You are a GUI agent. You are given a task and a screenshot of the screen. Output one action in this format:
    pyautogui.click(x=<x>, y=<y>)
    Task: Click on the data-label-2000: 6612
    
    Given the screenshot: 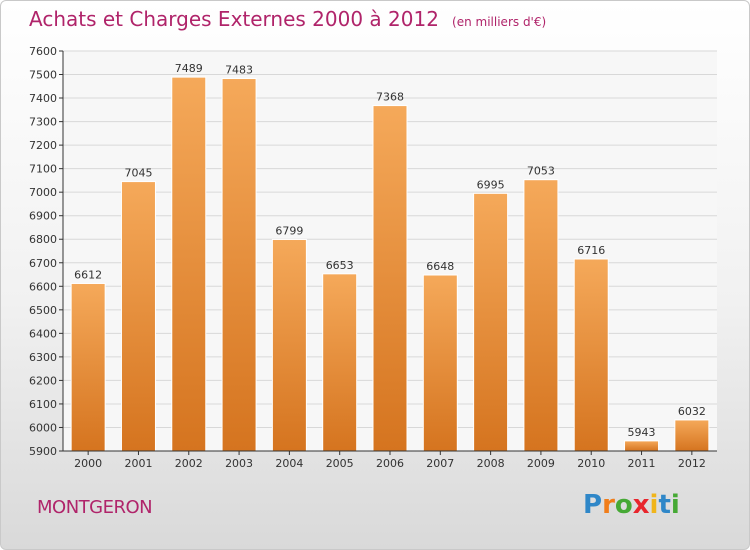 What is the action you would take?
    pyautogui.click(x=88, y=274)
    